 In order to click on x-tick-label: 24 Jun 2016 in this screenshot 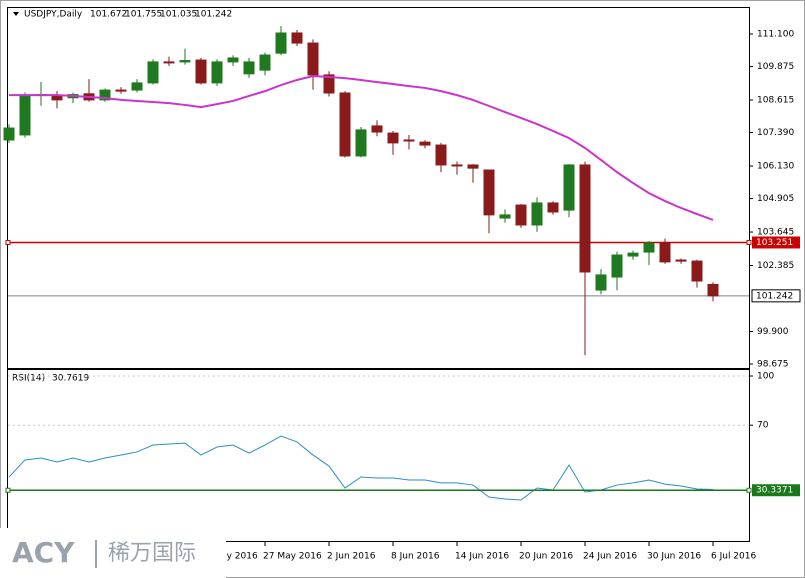, I will do `click(610, 557)`.